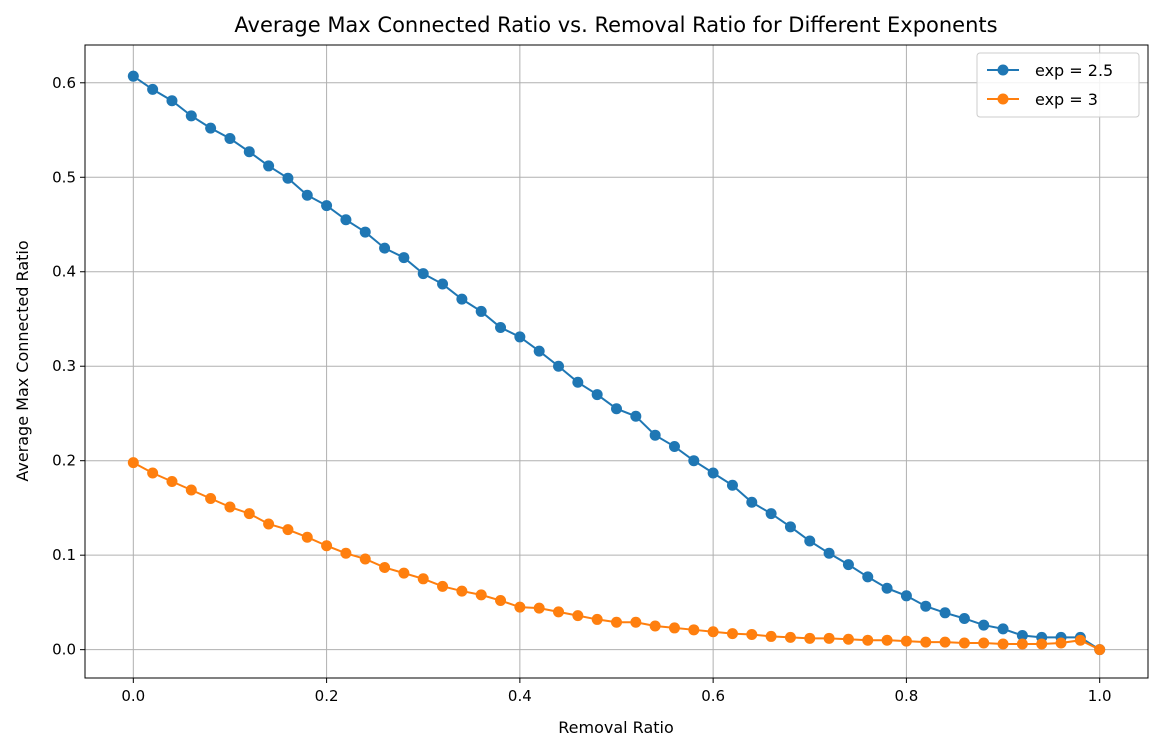  What do you see at coordinates (906, 696) in the screenshot?
I see `x-tick-label: 0.8` at bounding box center [906, 696].